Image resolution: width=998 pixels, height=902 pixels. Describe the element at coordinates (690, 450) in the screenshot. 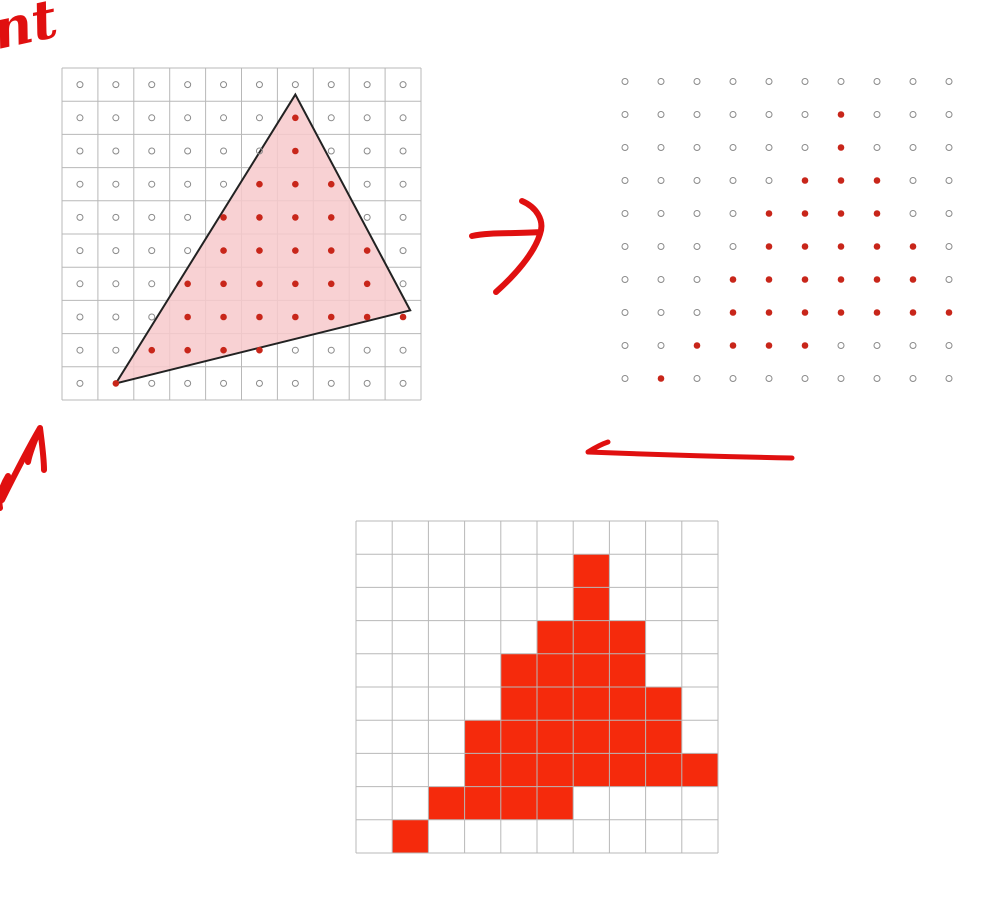

I see `handwritten-arrow-left-icon` at that location.